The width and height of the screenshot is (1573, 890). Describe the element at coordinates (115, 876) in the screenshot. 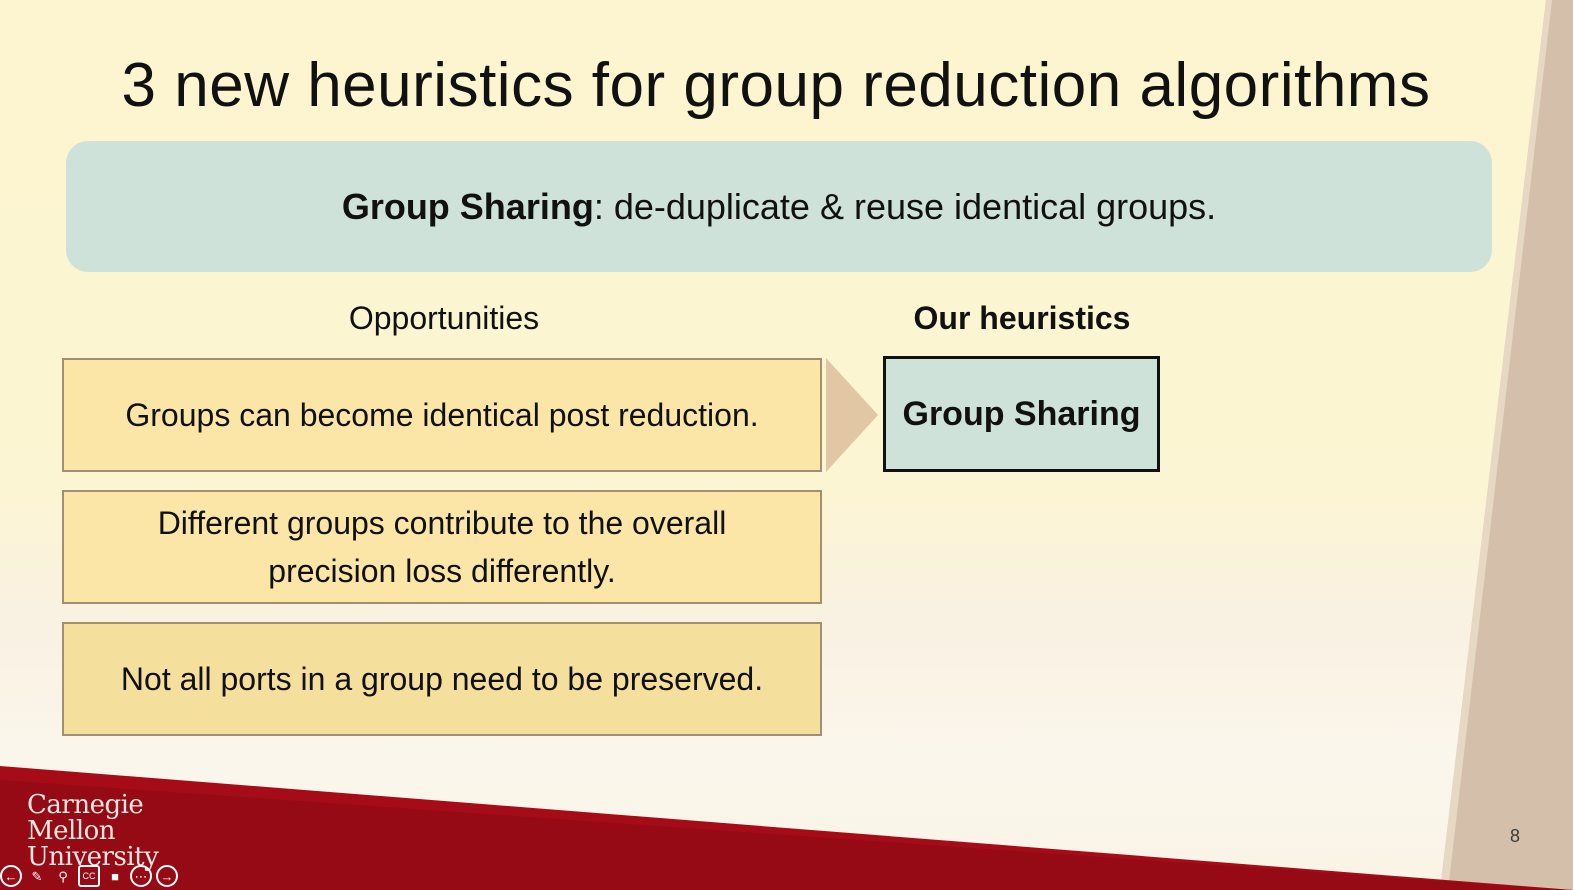

I see `video-icon: ■` at that location.